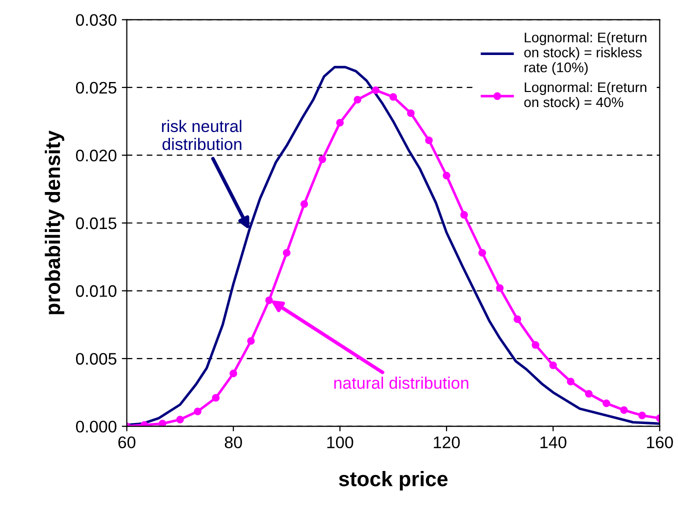 The height and width of the screenshot is (518, 678). What do you see at coordinates (660, 442) in the screenshot?
I see `x-tick-label: 160` at bounding box center [660, 442].